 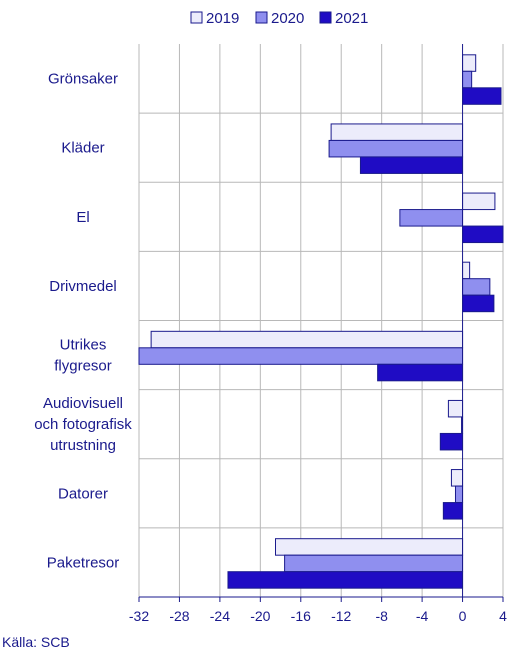 I want to click on category-label: Grönsaker, so click(x=83, y=79).